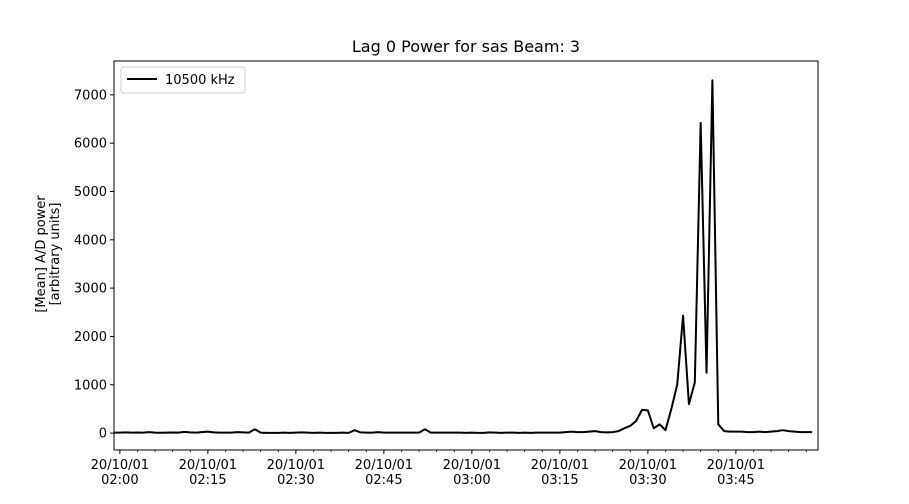 The image size is (909, 504). What do you see at coordinates (200, 80) in the screenshot?
I see `legend-label: 10500 kHz` at bounding box center [200, 80].